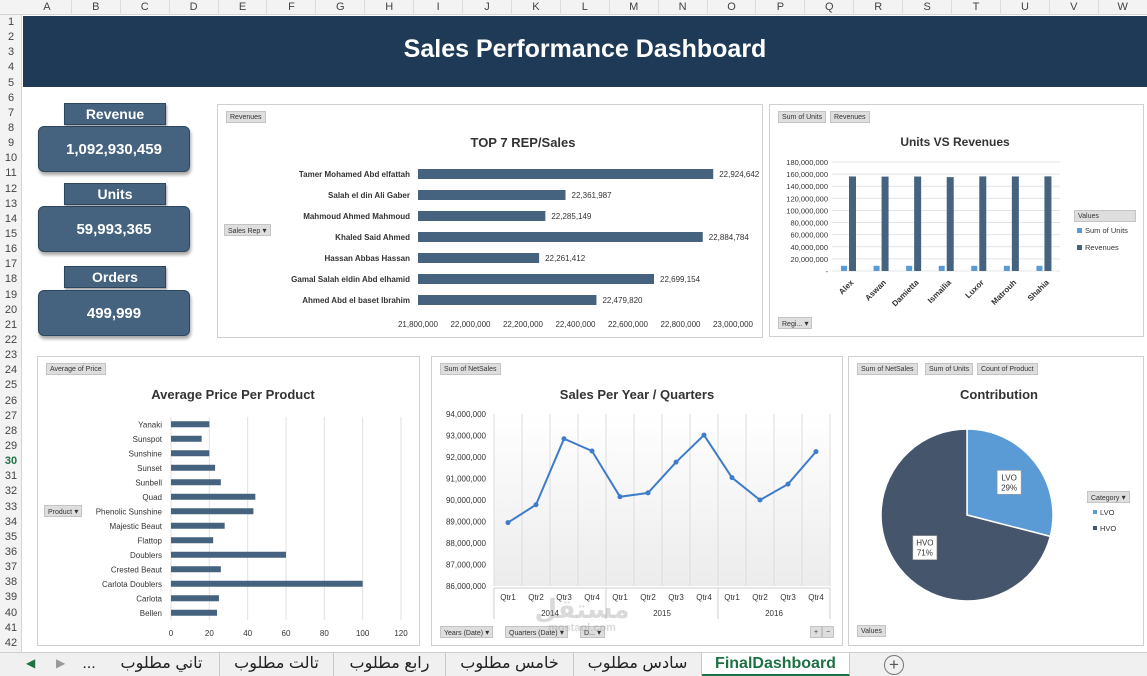 This screenshot has width=1147, height=676. Describe the element at coordinates (11, 234) in the screenshot. I see `row-header-15: 15` at that location.